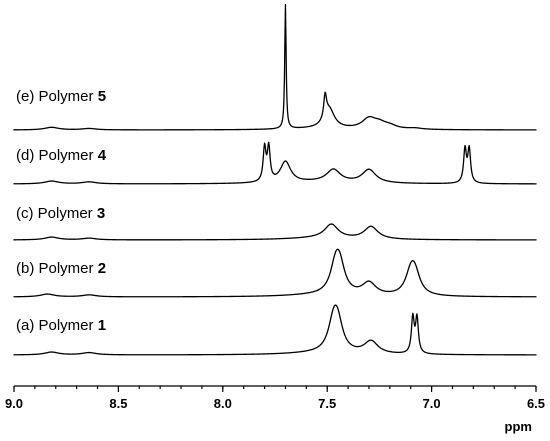 The height and width of the screenshot is (441, 550). I want to click on trace-label-prefix: (a) Polymer, so click(57, 325).